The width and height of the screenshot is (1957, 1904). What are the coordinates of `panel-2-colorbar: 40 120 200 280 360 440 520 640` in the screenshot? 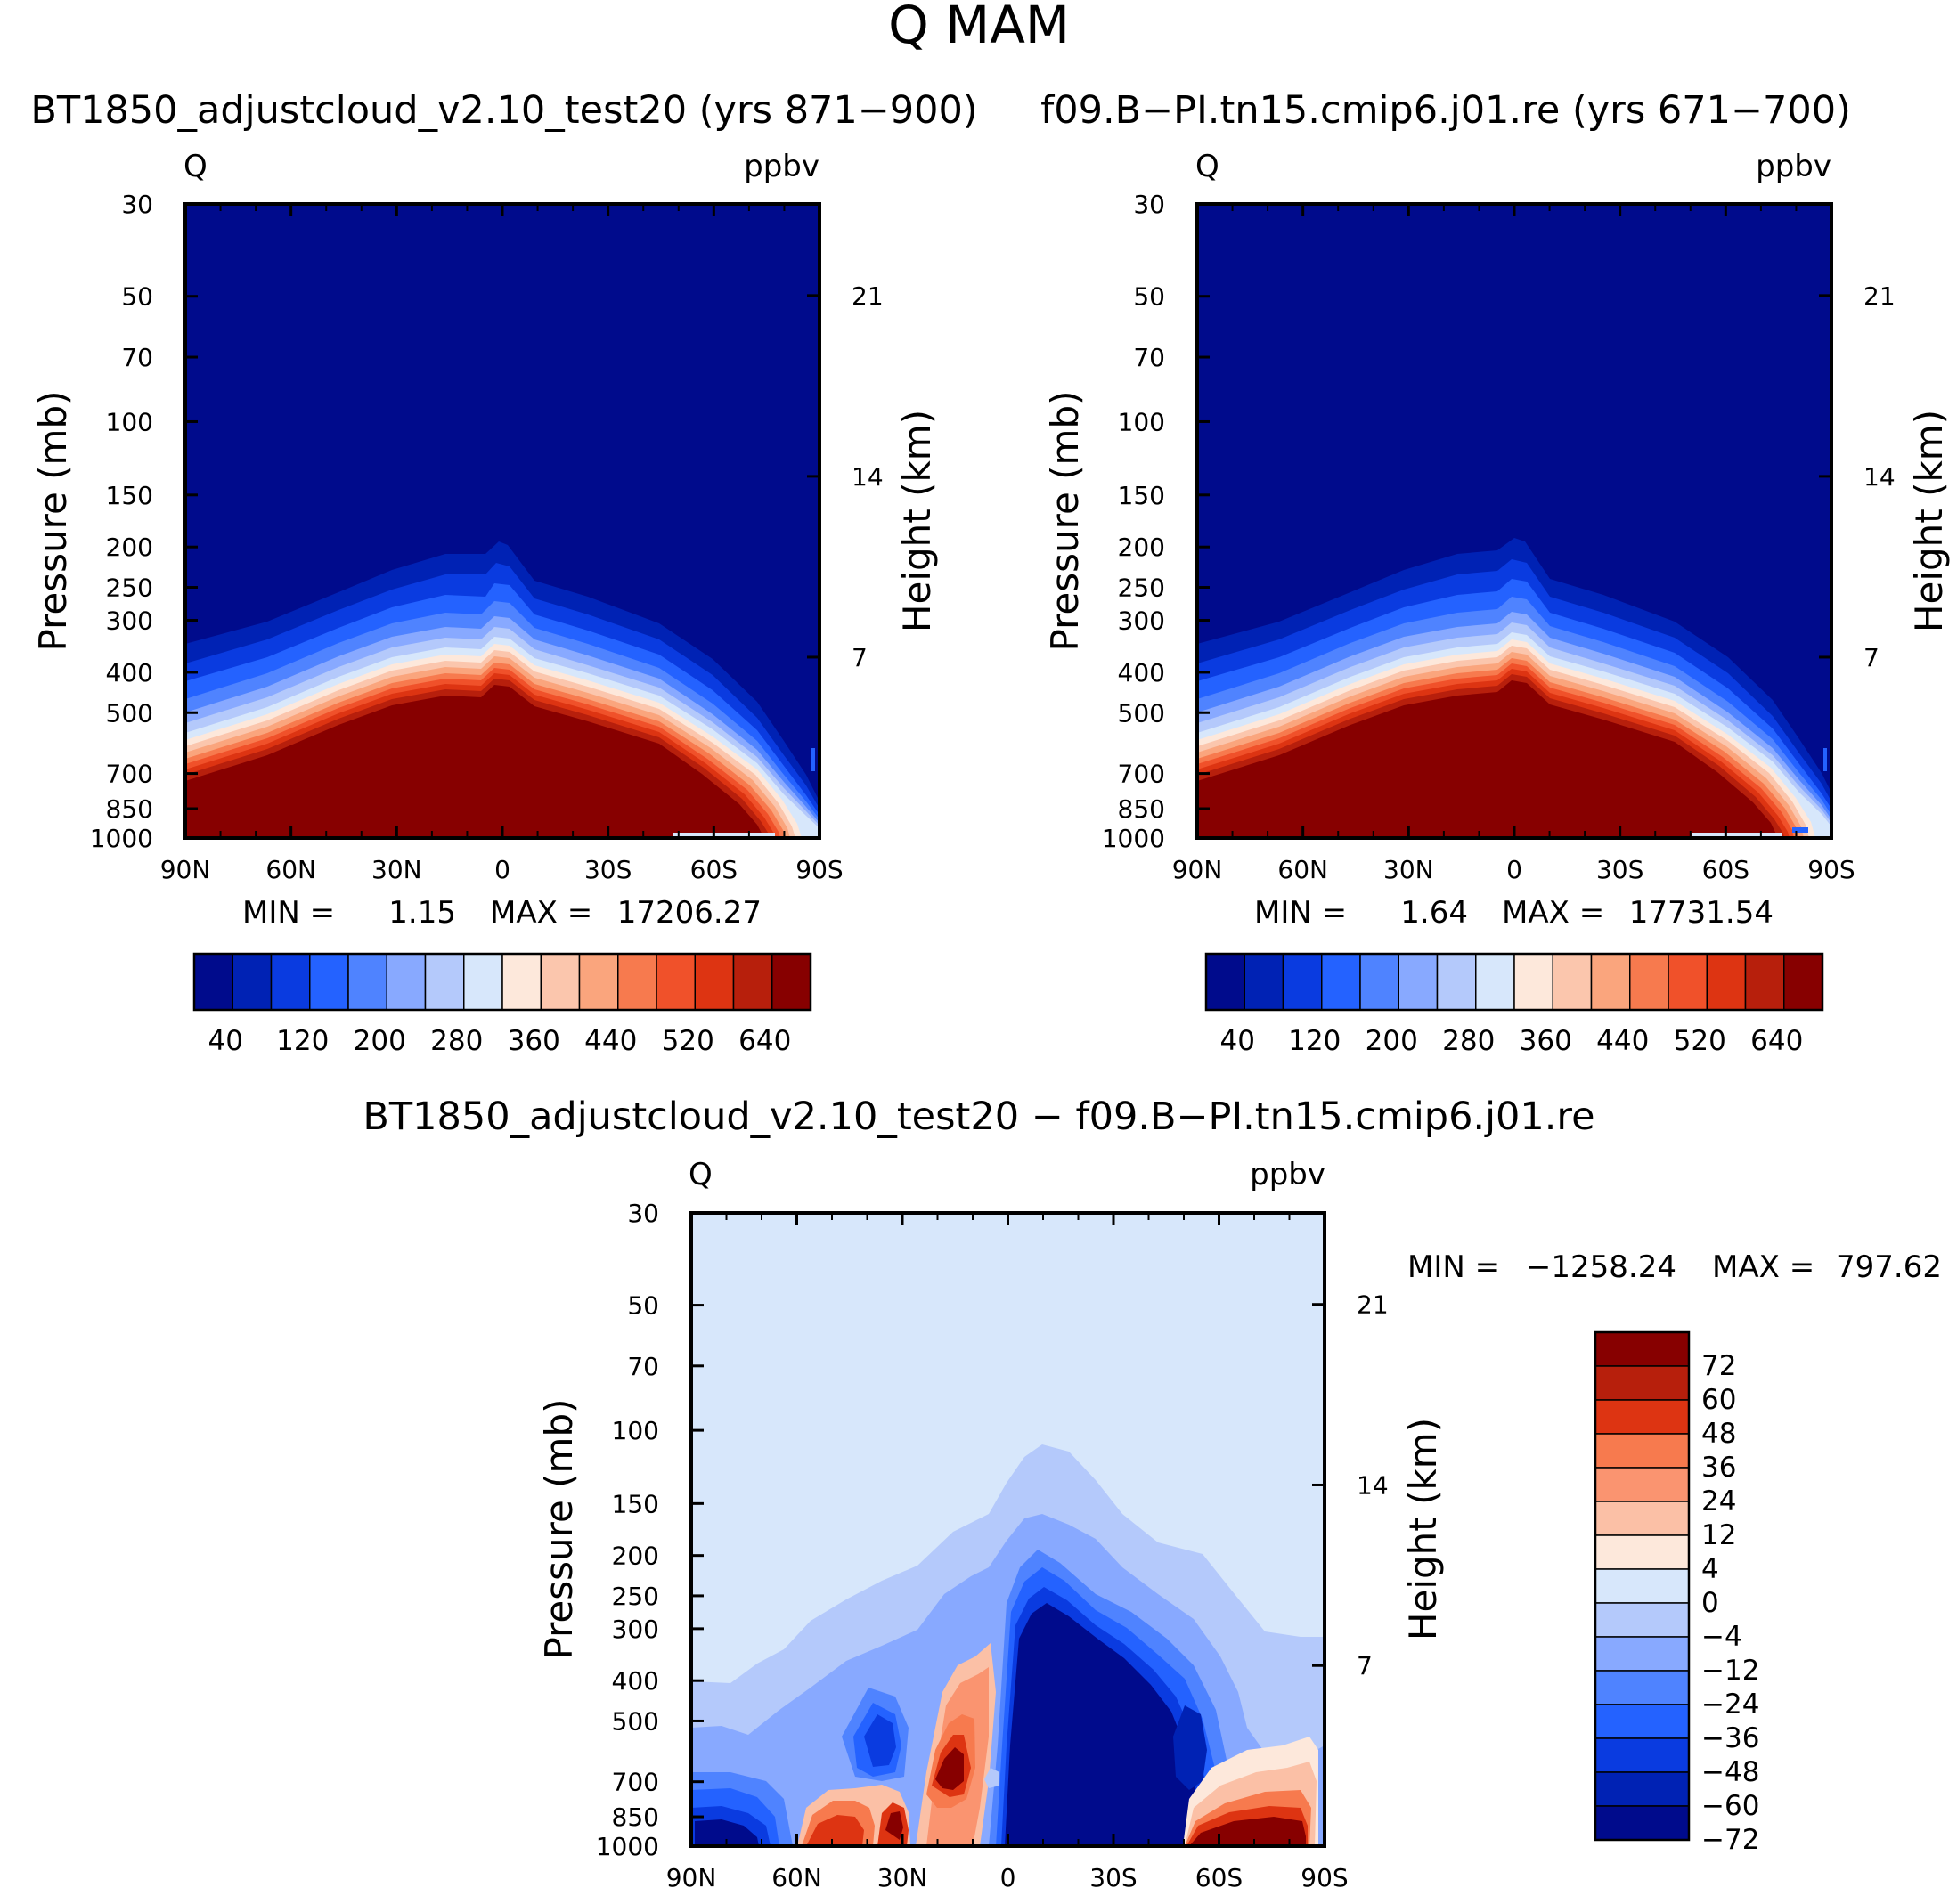 It's located at (1514, 1004).